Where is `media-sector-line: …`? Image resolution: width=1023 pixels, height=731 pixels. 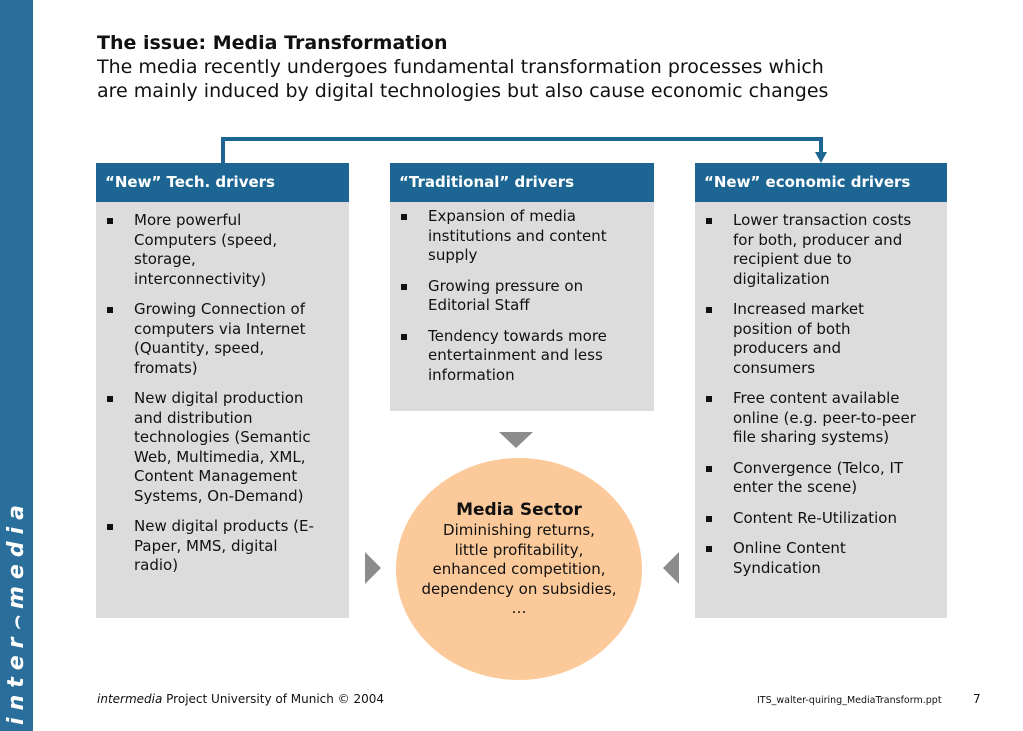 media-sector-line: … is located at coordinates (519, 608).